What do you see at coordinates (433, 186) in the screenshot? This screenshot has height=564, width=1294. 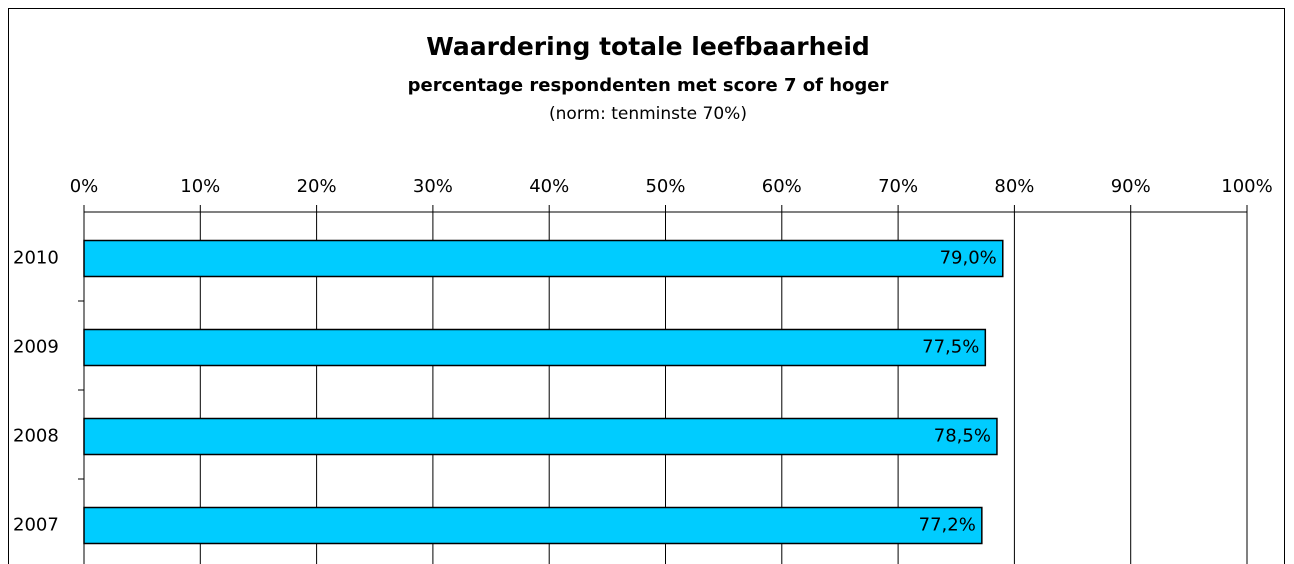 I see `x-tick-label: 30%` at bounding box center [433, 186].